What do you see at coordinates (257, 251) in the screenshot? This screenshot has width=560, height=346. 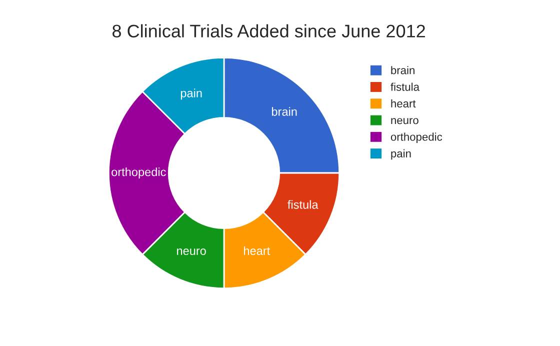 I see `slice-label: heart` at bounding box center [257, 251].